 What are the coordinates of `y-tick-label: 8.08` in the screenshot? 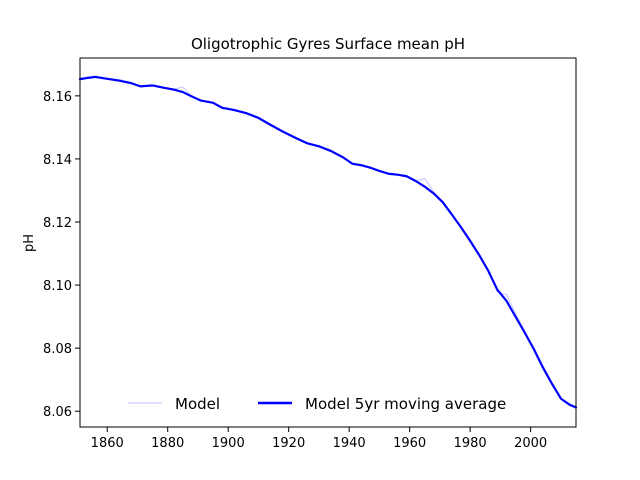 It's located at (57, 349).